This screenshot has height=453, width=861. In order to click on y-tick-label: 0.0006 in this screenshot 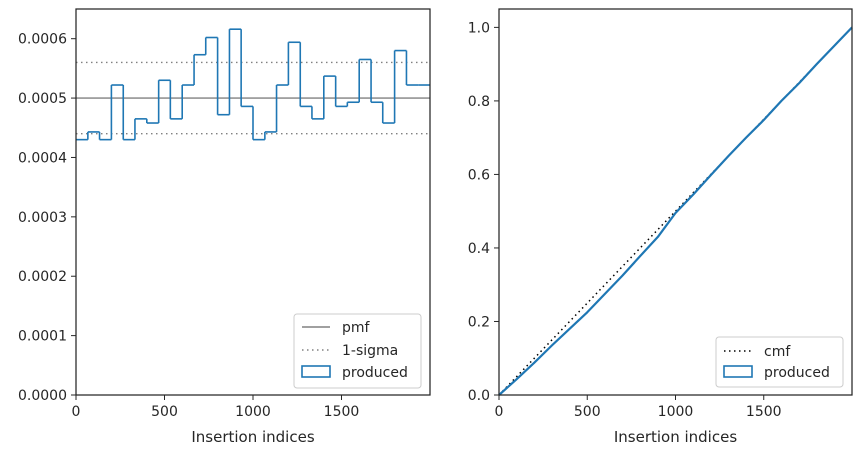, I will do `click(42, 40)`.